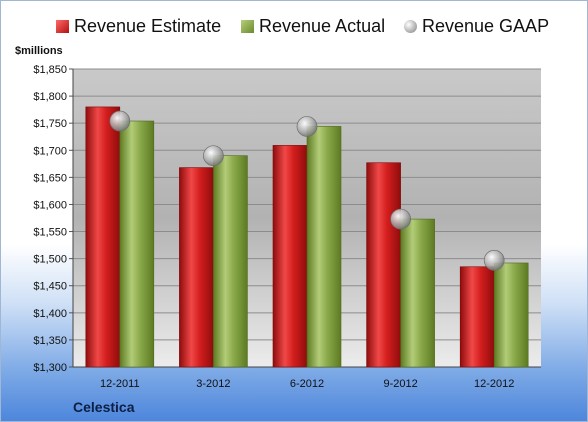 The width and height of the screenshot is (588, 422). What do you see at coordinates (494, 384) in the screenshot?
I see `x-tick-label: 12-2012` at bounding box center [494, 384].